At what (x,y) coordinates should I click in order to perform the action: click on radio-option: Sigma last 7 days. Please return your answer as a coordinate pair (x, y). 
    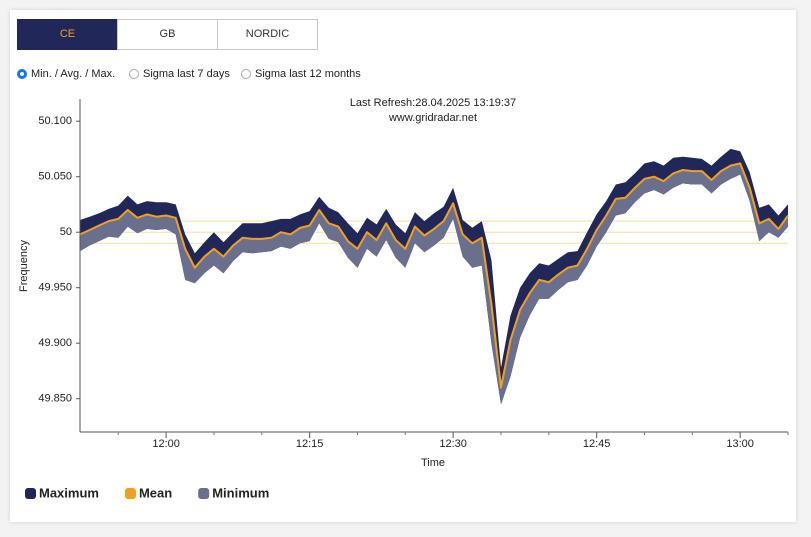
    Looking at the image, I should click on (179, 74).